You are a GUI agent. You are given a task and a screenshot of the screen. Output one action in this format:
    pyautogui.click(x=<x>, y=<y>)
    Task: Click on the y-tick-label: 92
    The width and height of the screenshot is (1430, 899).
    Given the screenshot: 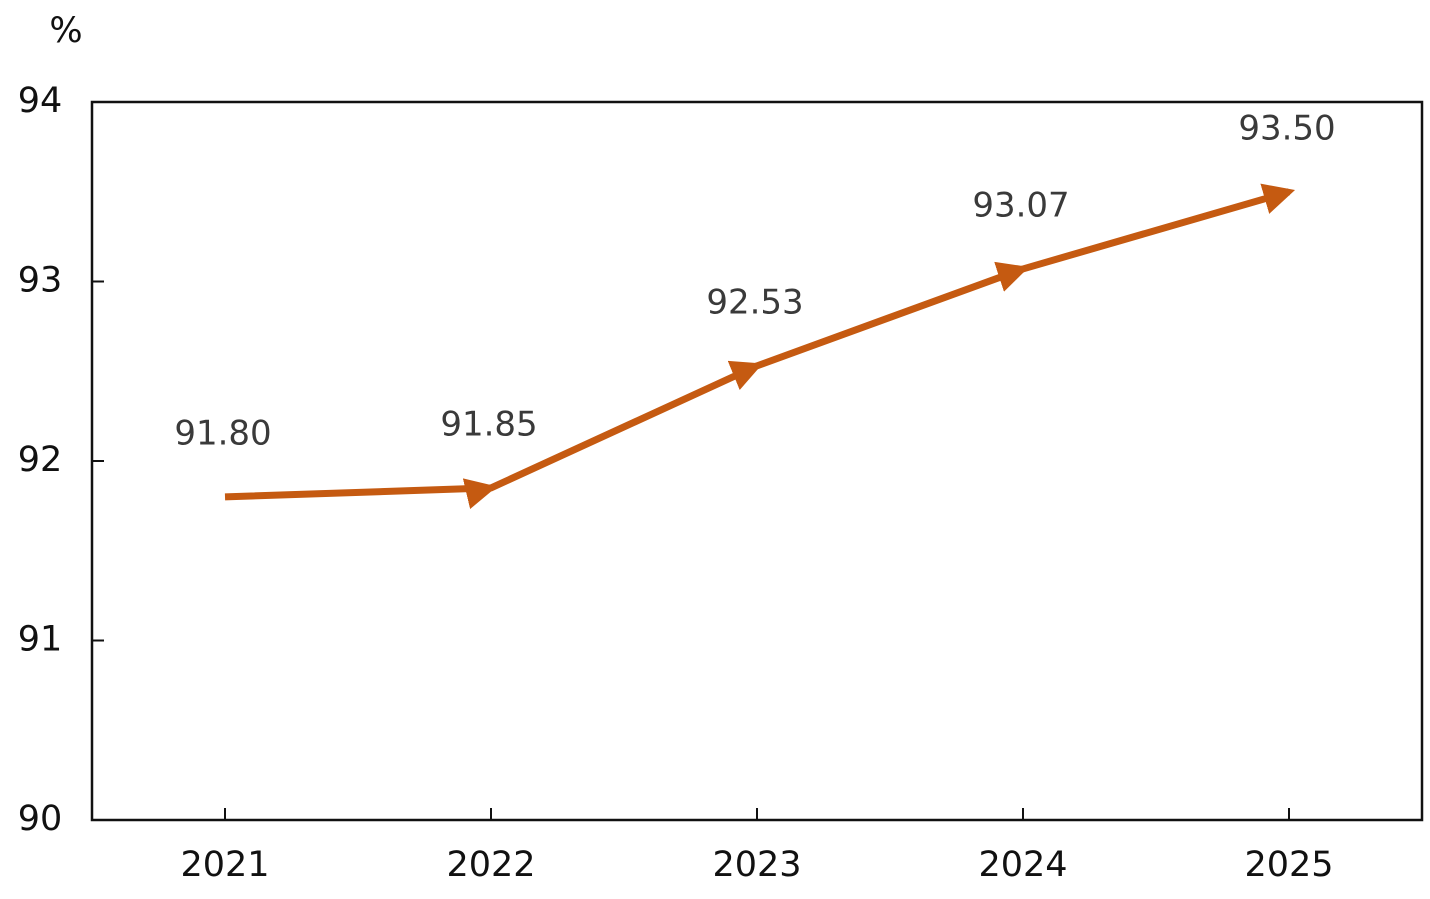 What is the action you would take?
    pyautogui.click(x=40, y=460)
    